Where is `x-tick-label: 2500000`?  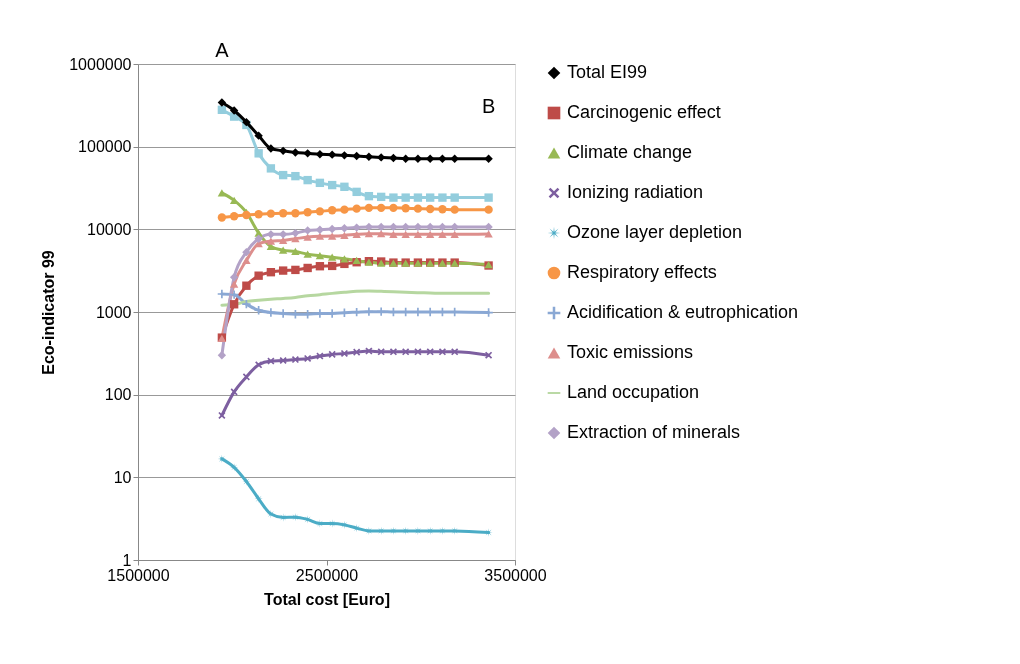 x-tick-label: 2500000 is located at coordinates (327, 575).